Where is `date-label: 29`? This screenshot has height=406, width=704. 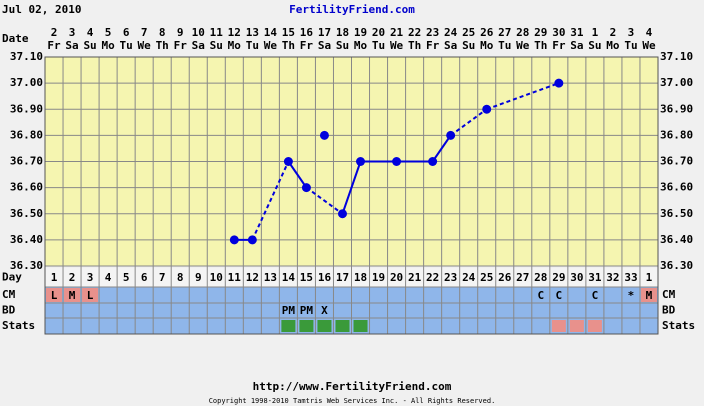
date-label: 29 is located at coordinates (540, 32).